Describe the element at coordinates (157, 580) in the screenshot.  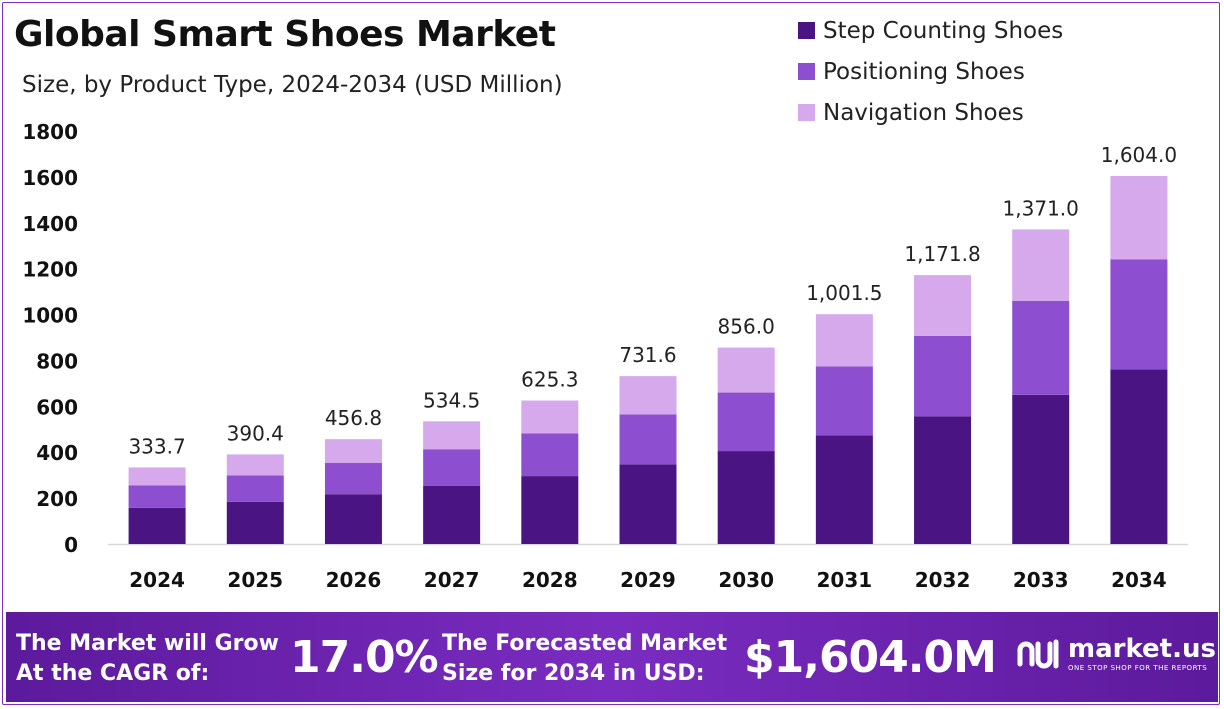
I see `x-tick-label: 2024` at that location.